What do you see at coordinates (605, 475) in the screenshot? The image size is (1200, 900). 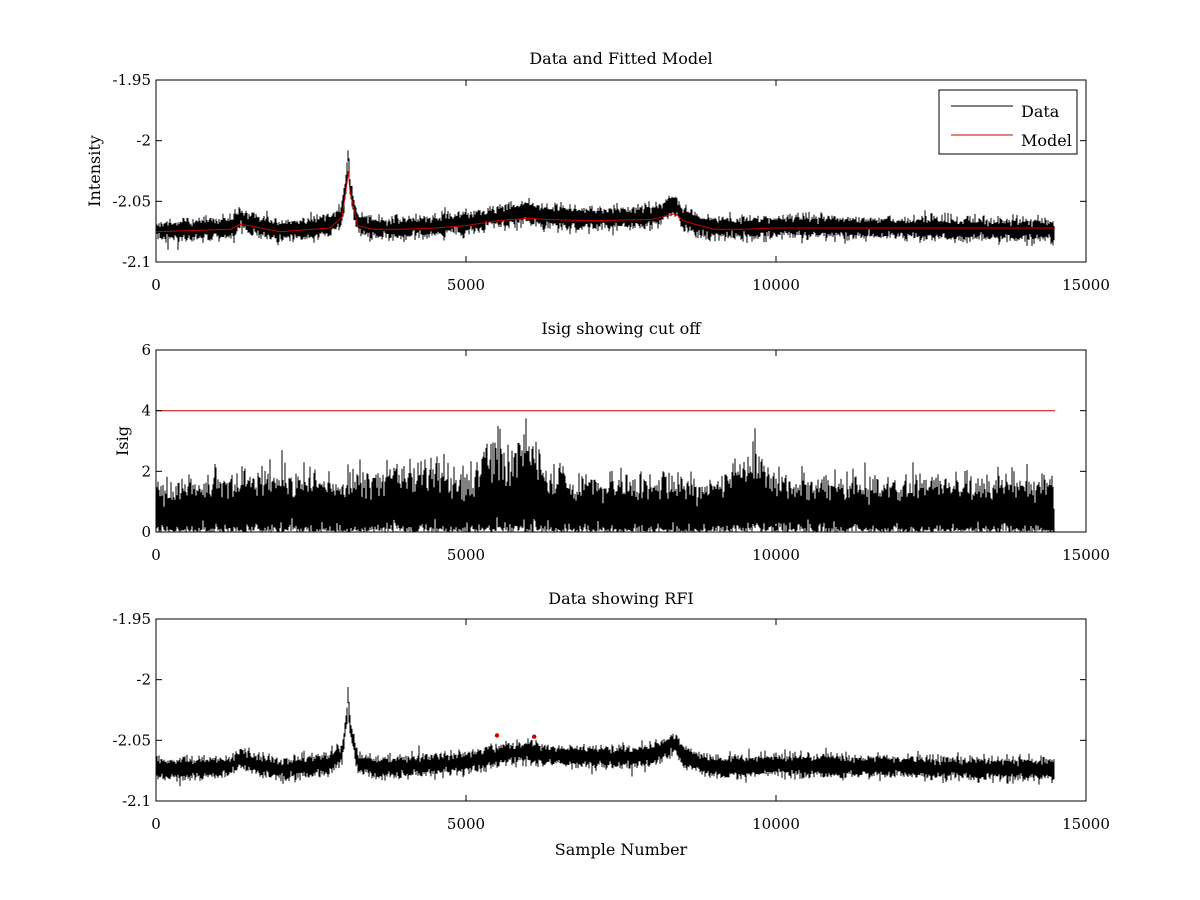 I see `series-isig` at bounding box center [605, 475].